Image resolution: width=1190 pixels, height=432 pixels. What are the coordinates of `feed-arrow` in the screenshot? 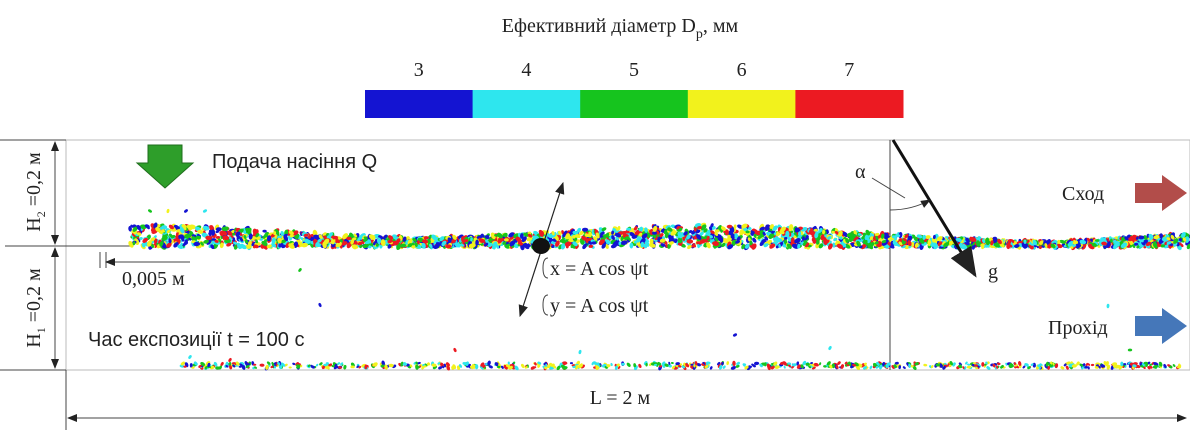 It's located at (165, 166).